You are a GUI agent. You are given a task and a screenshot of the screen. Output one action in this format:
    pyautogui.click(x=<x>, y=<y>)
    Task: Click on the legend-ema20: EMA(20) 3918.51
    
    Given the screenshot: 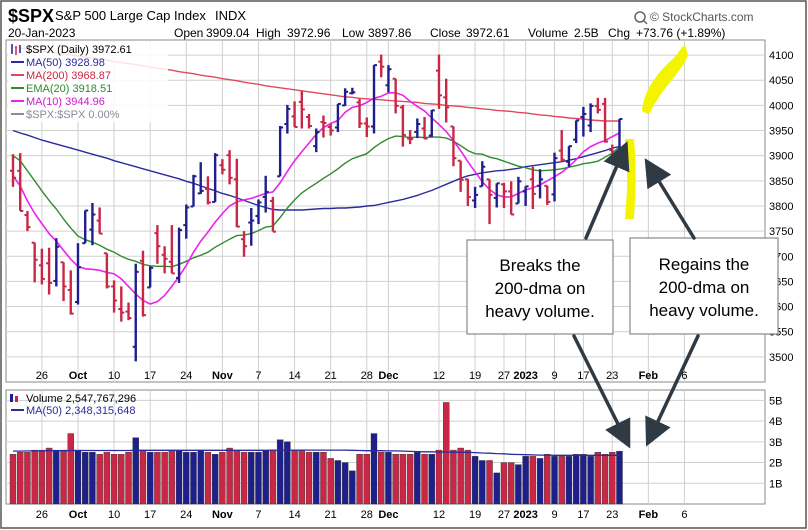 What is the action you would take?
    pyautogui.click(x=69, y=89)
    